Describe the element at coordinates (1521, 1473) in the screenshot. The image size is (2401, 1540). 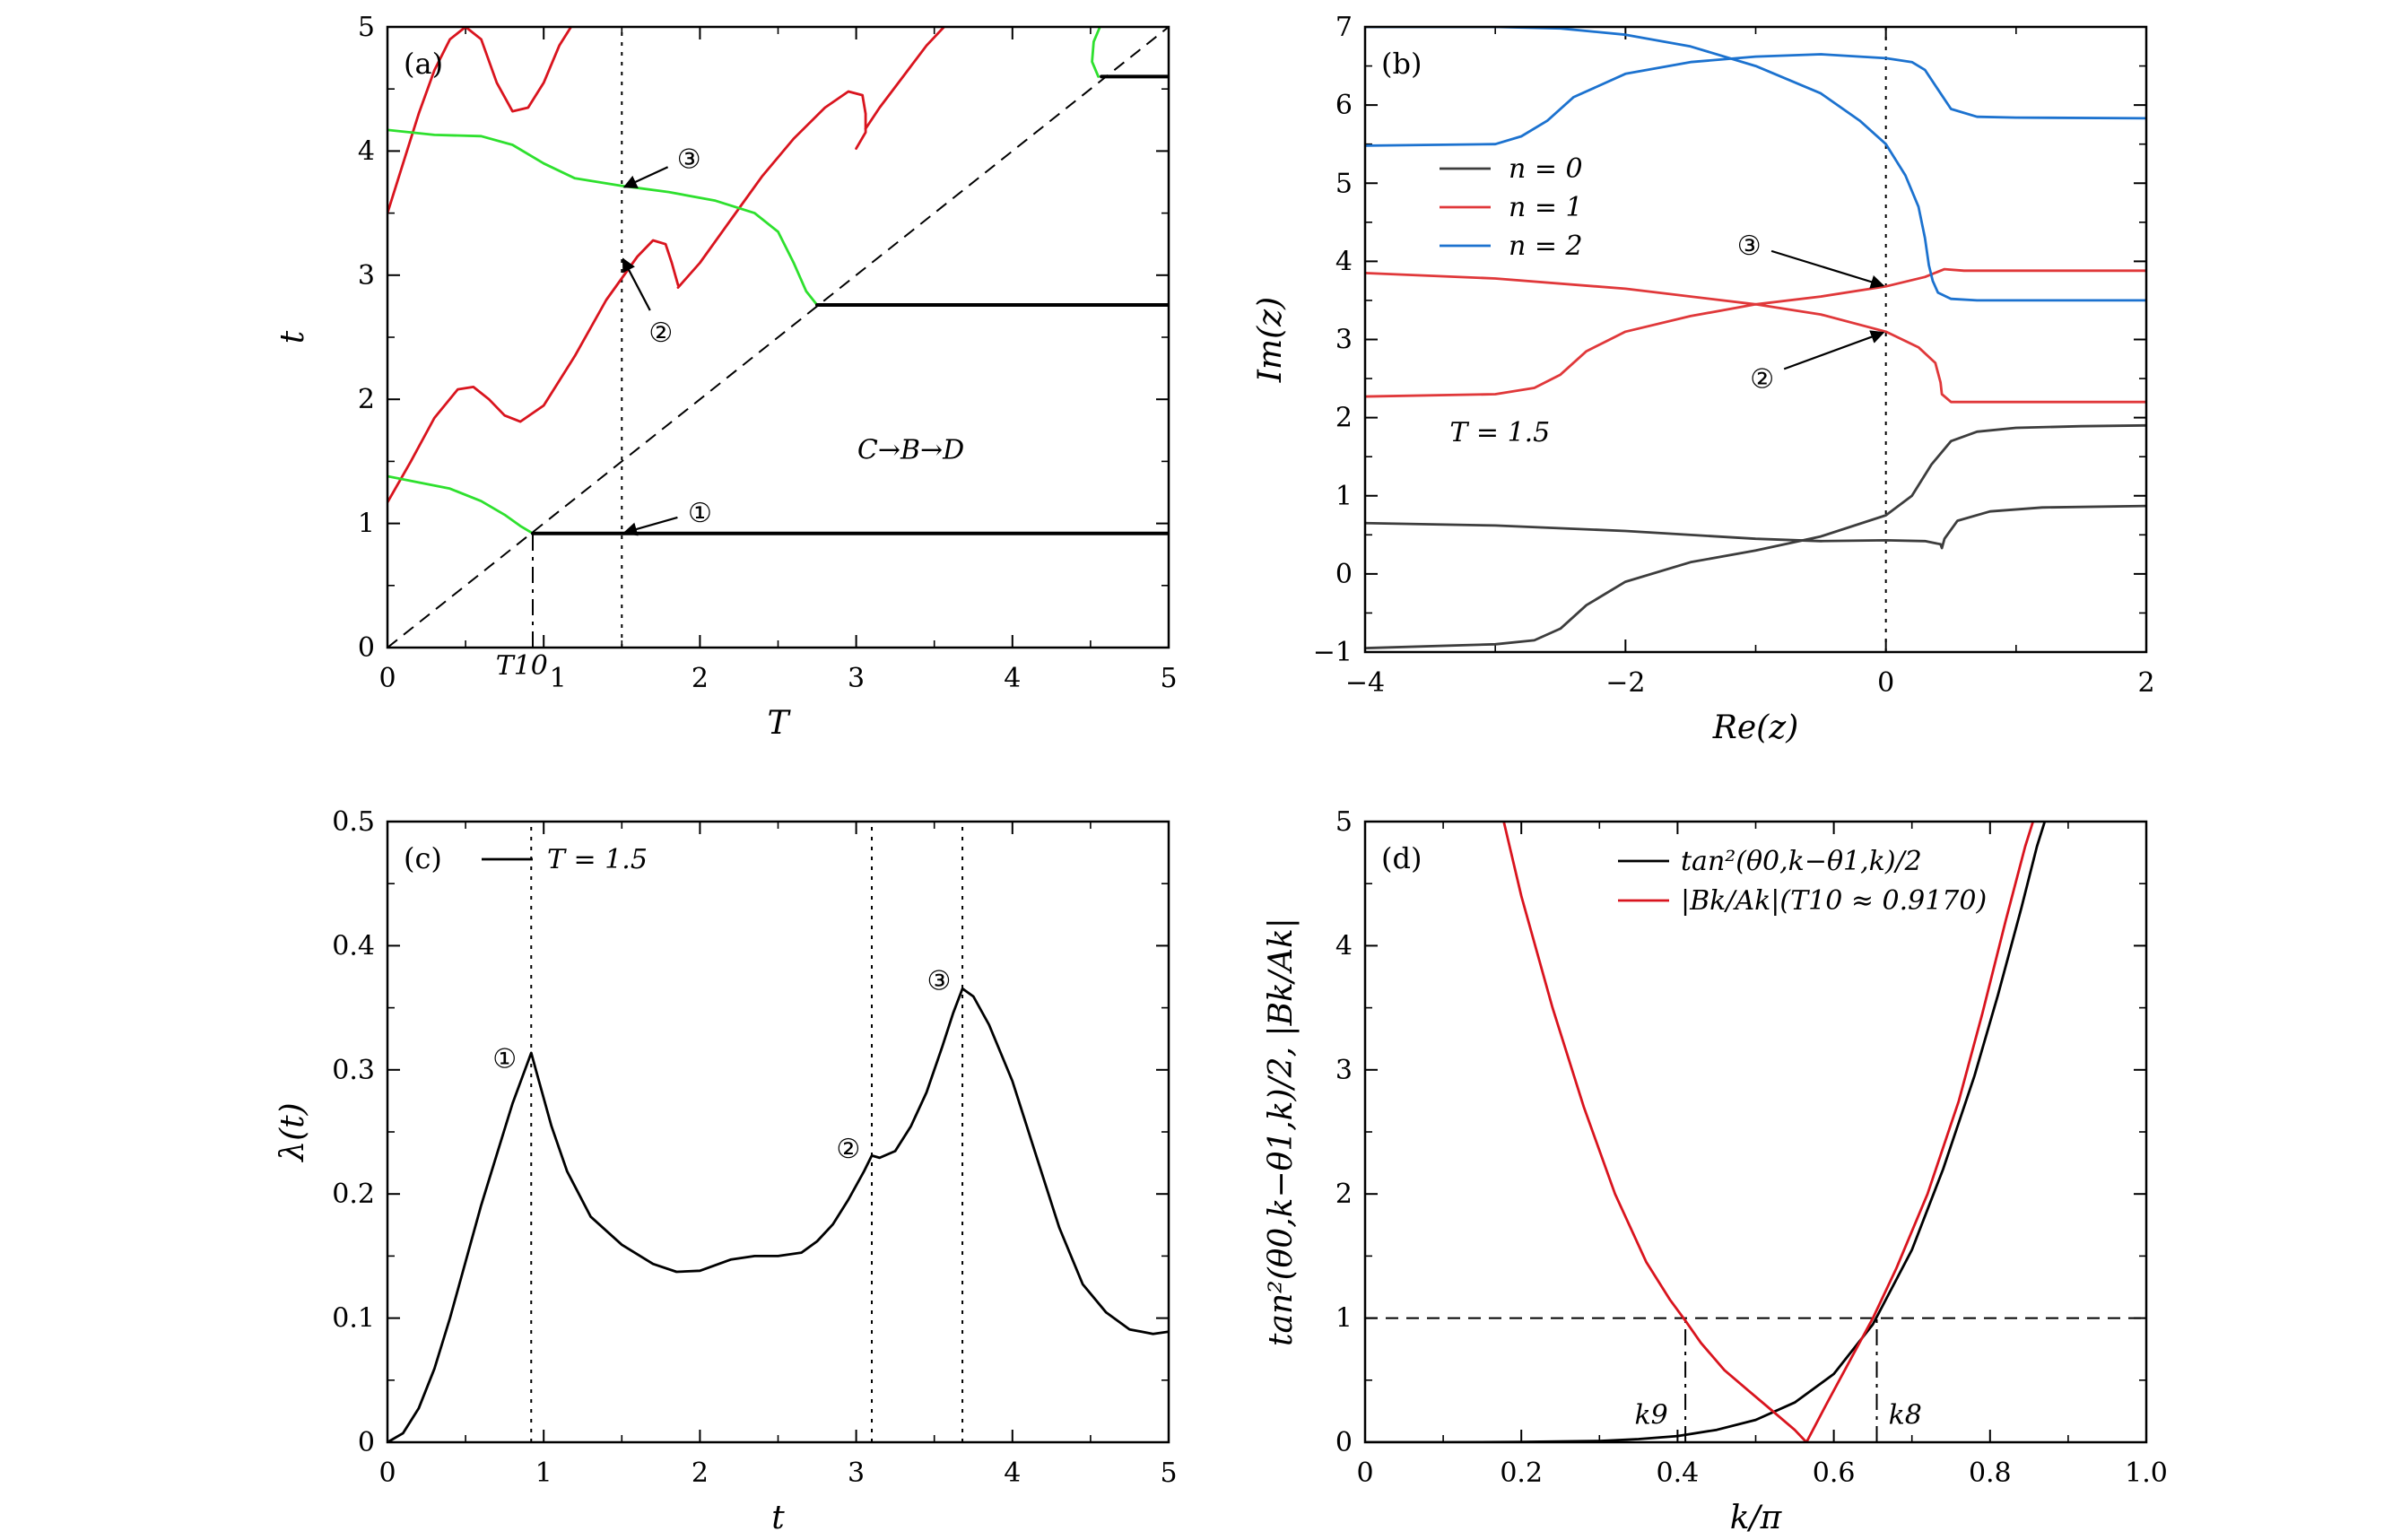
I see `x-tick-label: 0.2` at that location.